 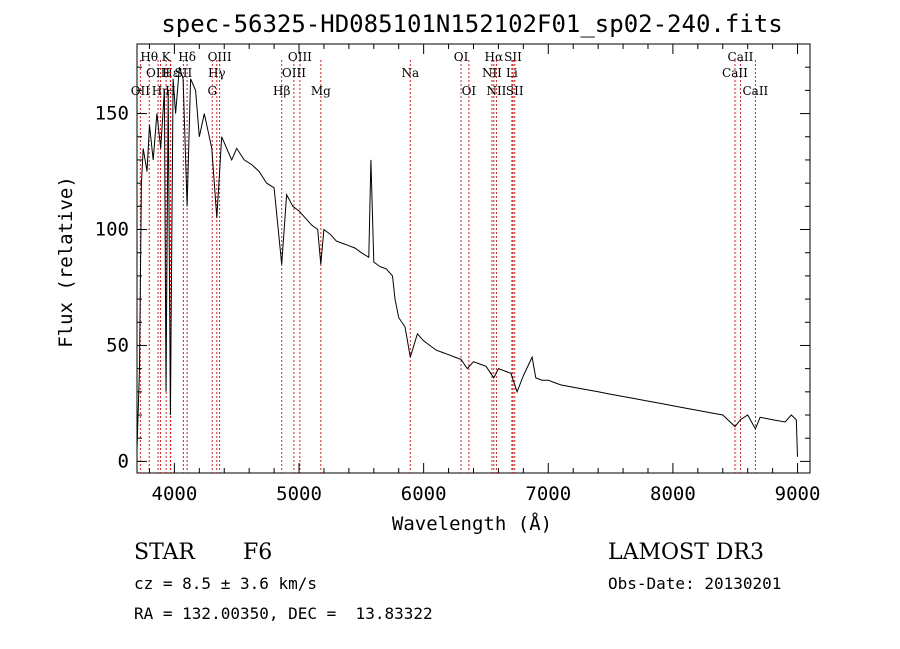 What do you see at coordinates (686, 552) in the screenshot?
I see `survey-label: LAMOST DR3` at bounding box center [686, 552].